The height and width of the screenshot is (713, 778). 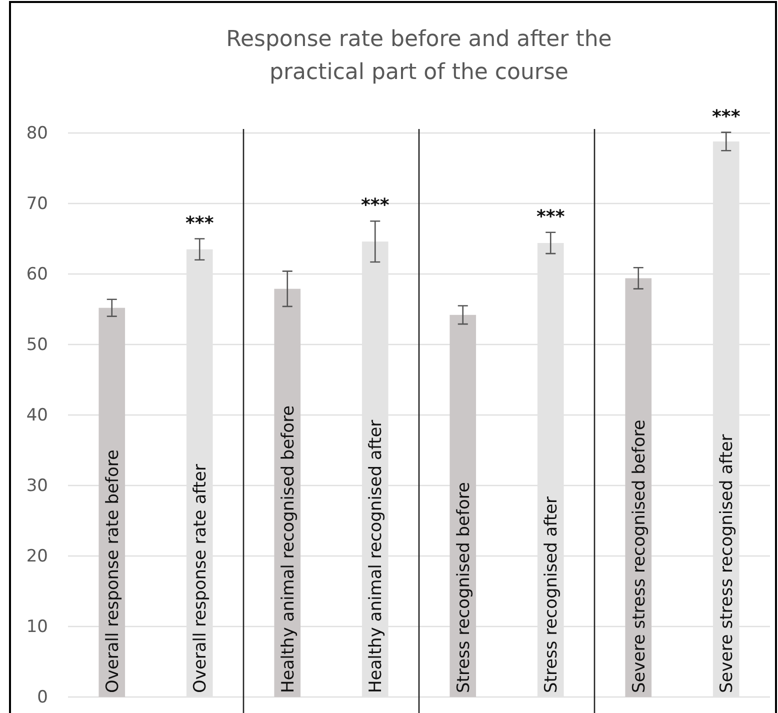 I want to click on y-tick-label: 10, so click(x=37, y=626).